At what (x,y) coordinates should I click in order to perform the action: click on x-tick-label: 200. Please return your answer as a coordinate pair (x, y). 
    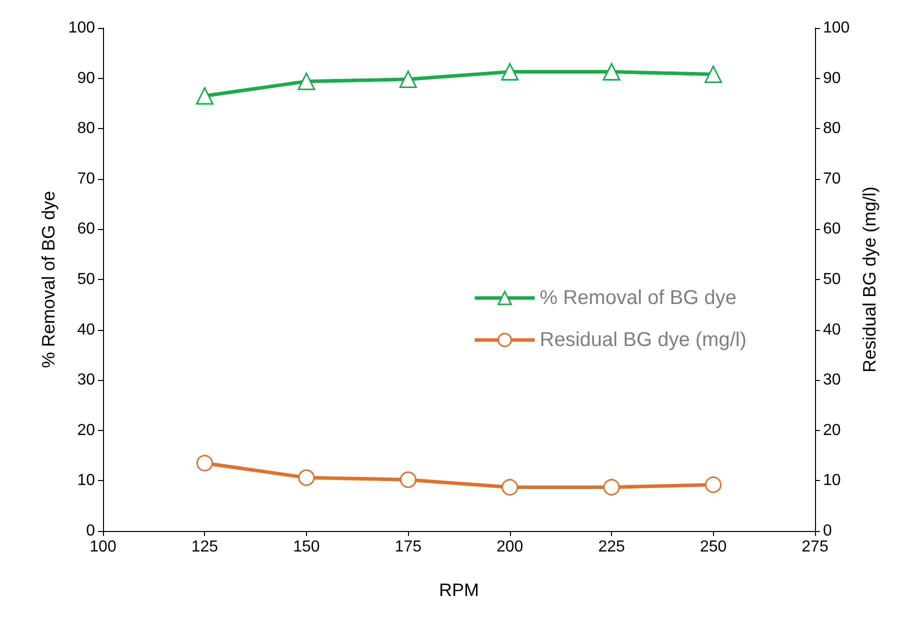
    Looking at the image, I should click on (510, 547).